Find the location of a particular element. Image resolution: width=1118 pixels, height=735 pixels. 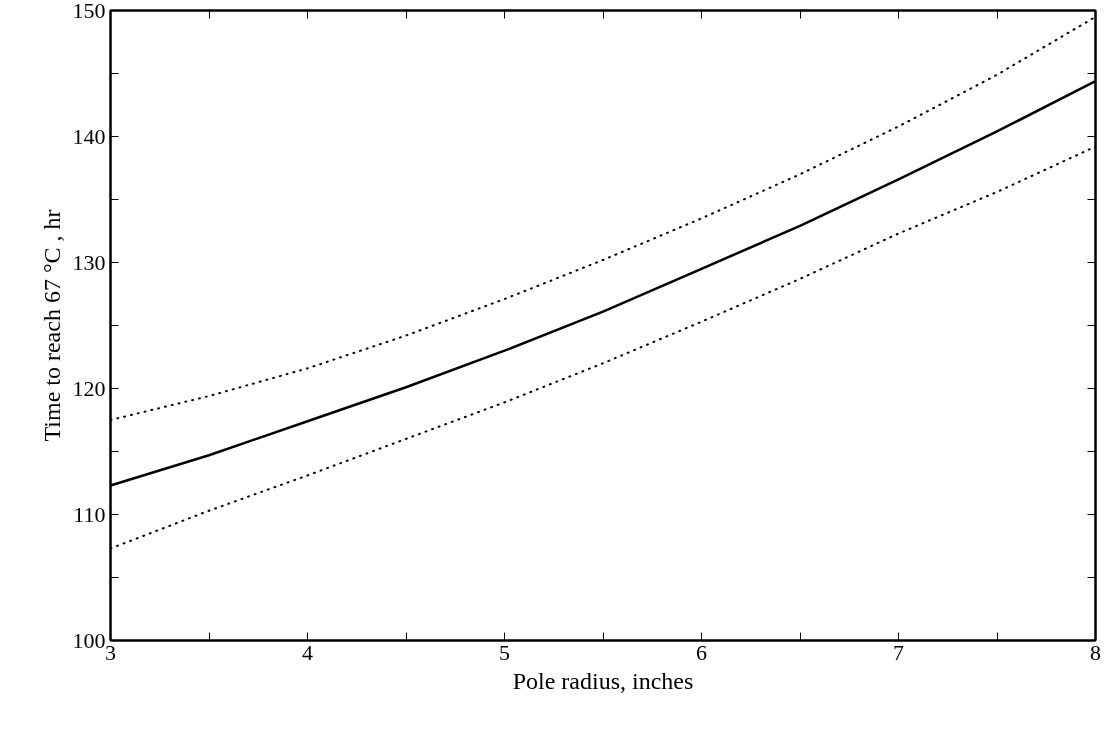

y-tick-label: 130 is located at coordinates (89, 262).